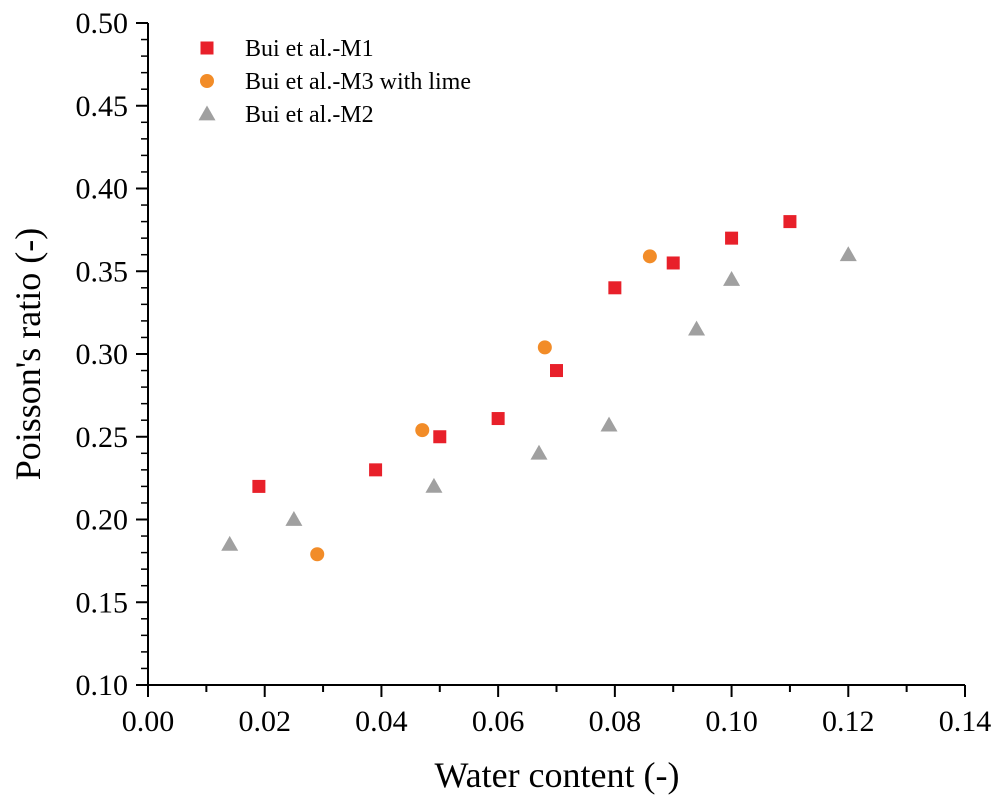  I want to click on y-tick-label: 0.40, so click(102, 189).